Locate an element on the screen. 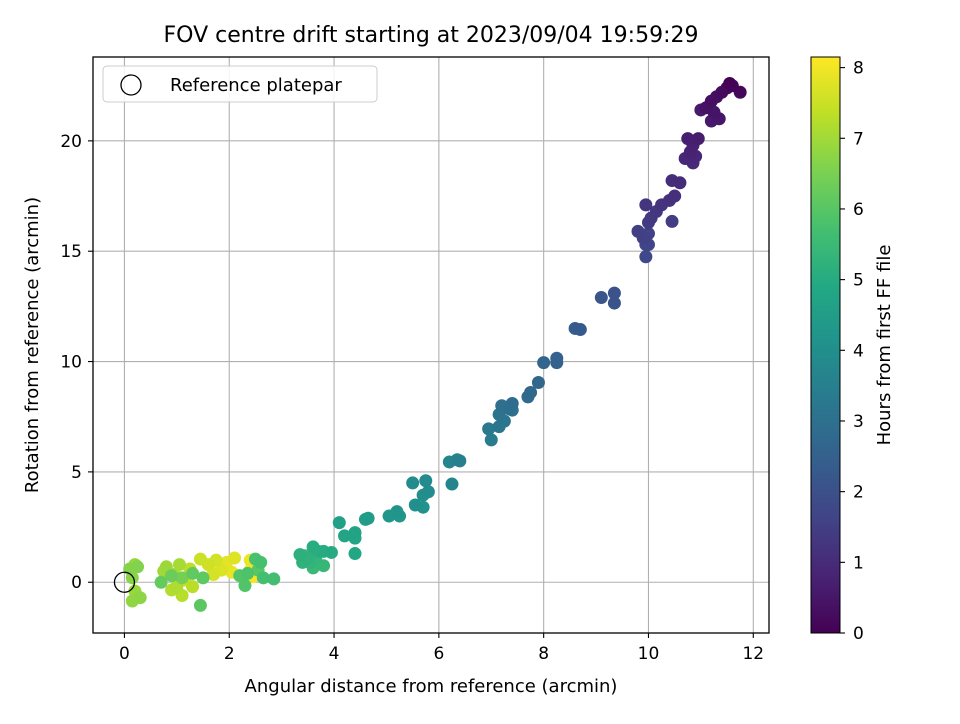  legend-marker-hollow-circle is located at coordinates (131, 85).